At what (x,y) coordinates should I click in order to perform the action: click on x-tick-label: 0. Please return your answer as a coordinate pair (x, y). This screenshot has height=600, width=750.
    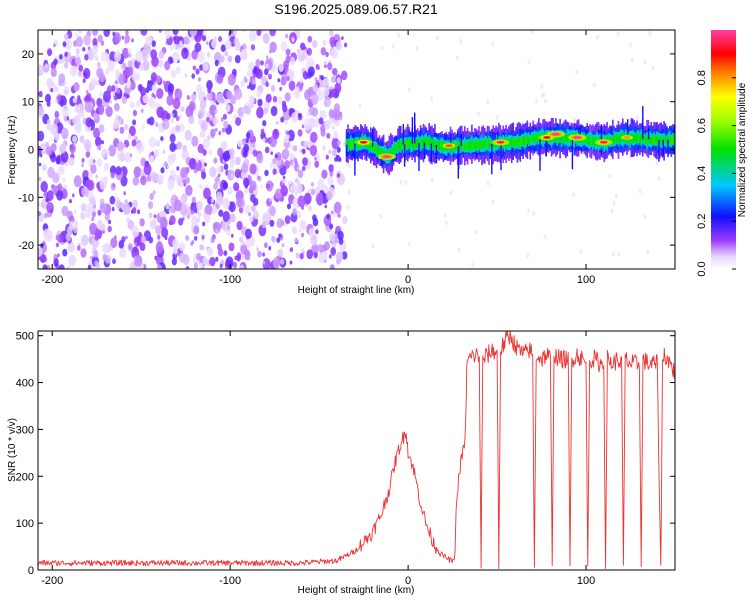
    Looking at the image, I should click on (408, 280).